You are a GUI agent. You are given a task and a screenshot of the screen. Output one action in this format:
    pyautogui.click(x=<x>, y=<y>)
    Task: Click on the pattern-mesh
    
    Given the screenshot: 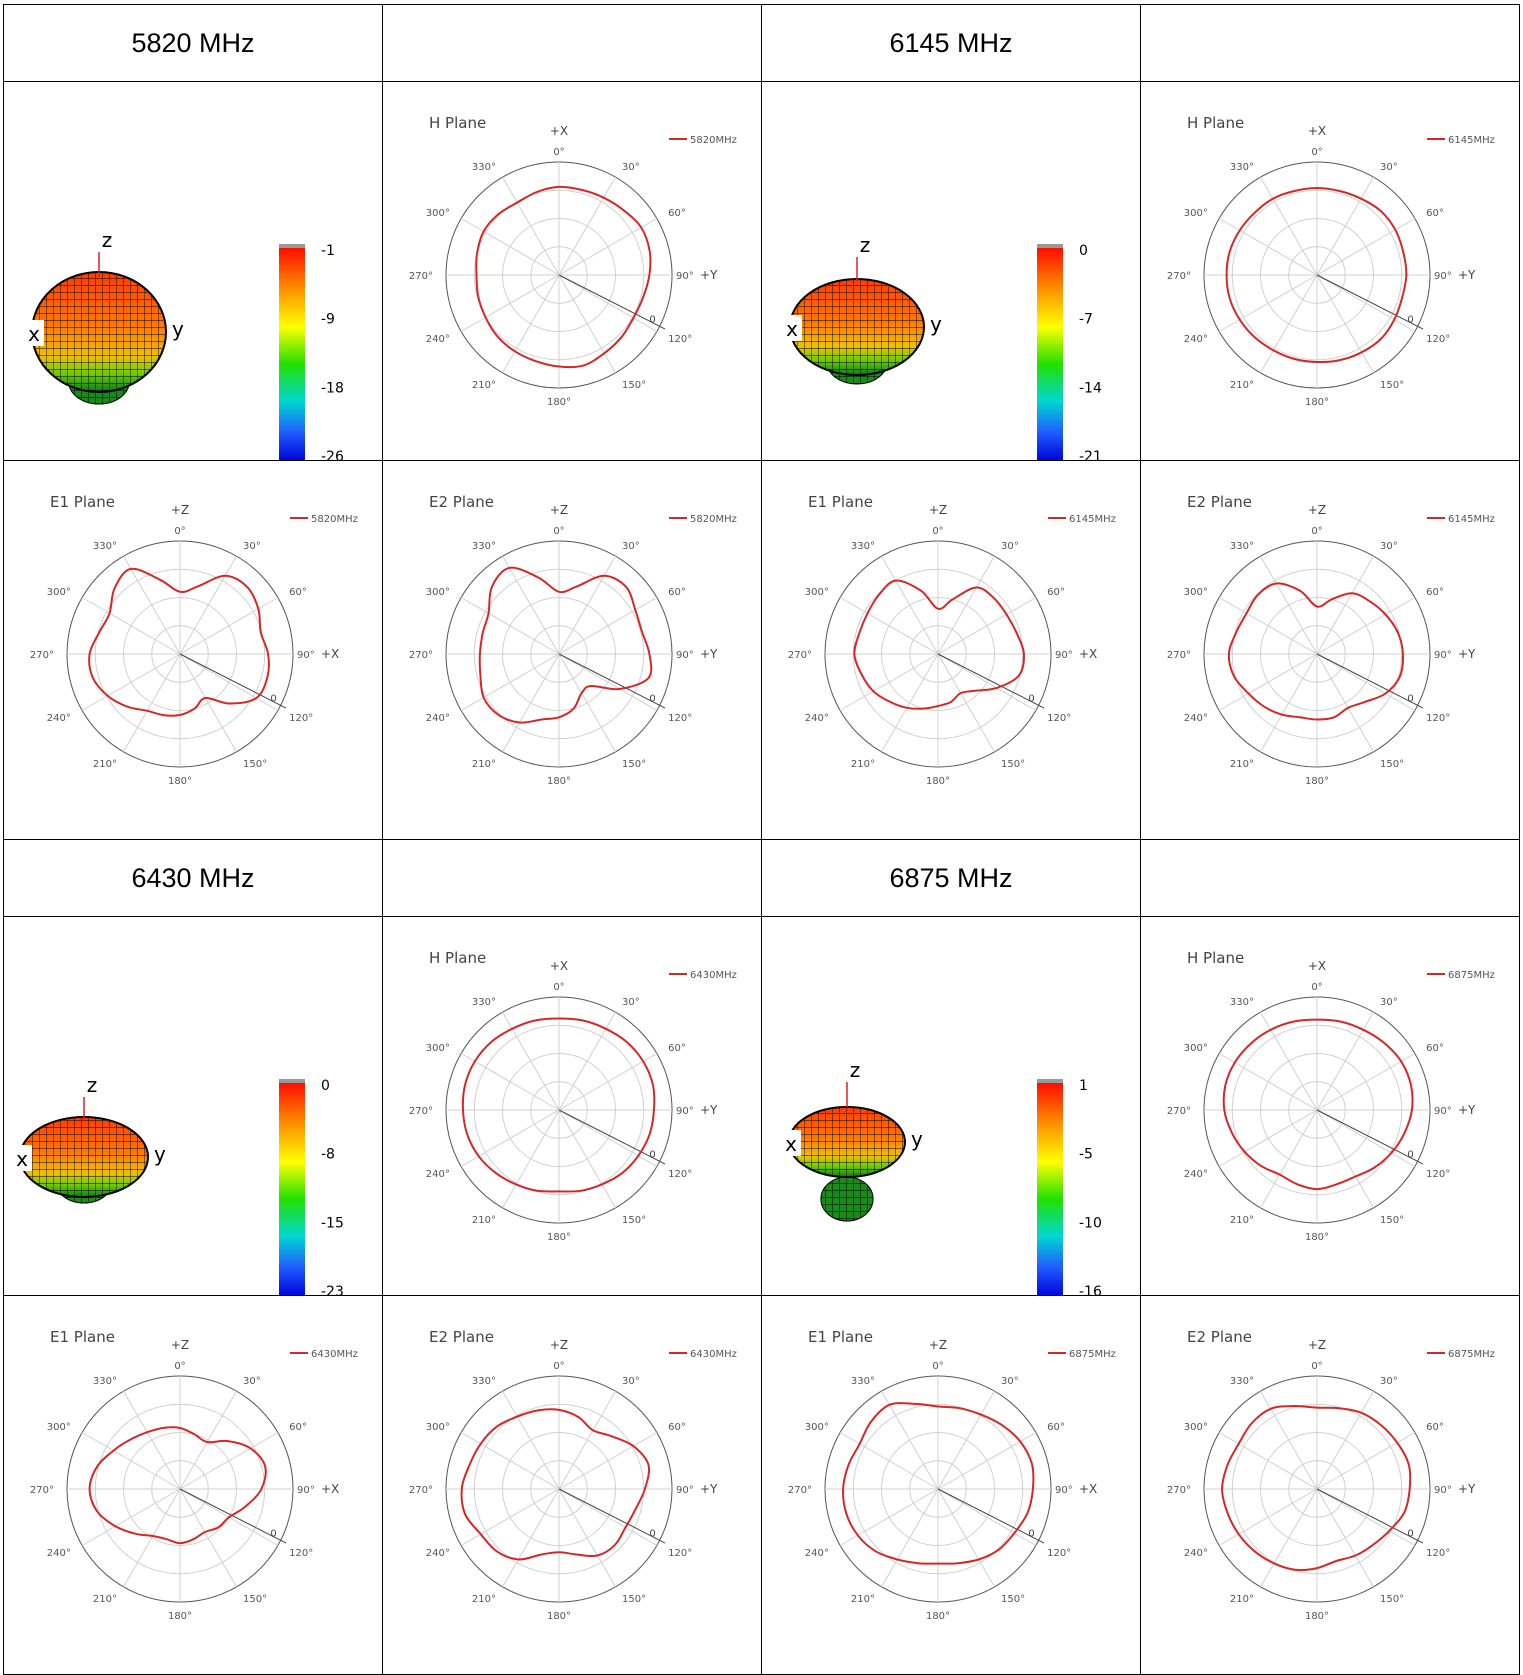 What is the action you would take?
    pyautogui.click(x=84, y=1157)
    